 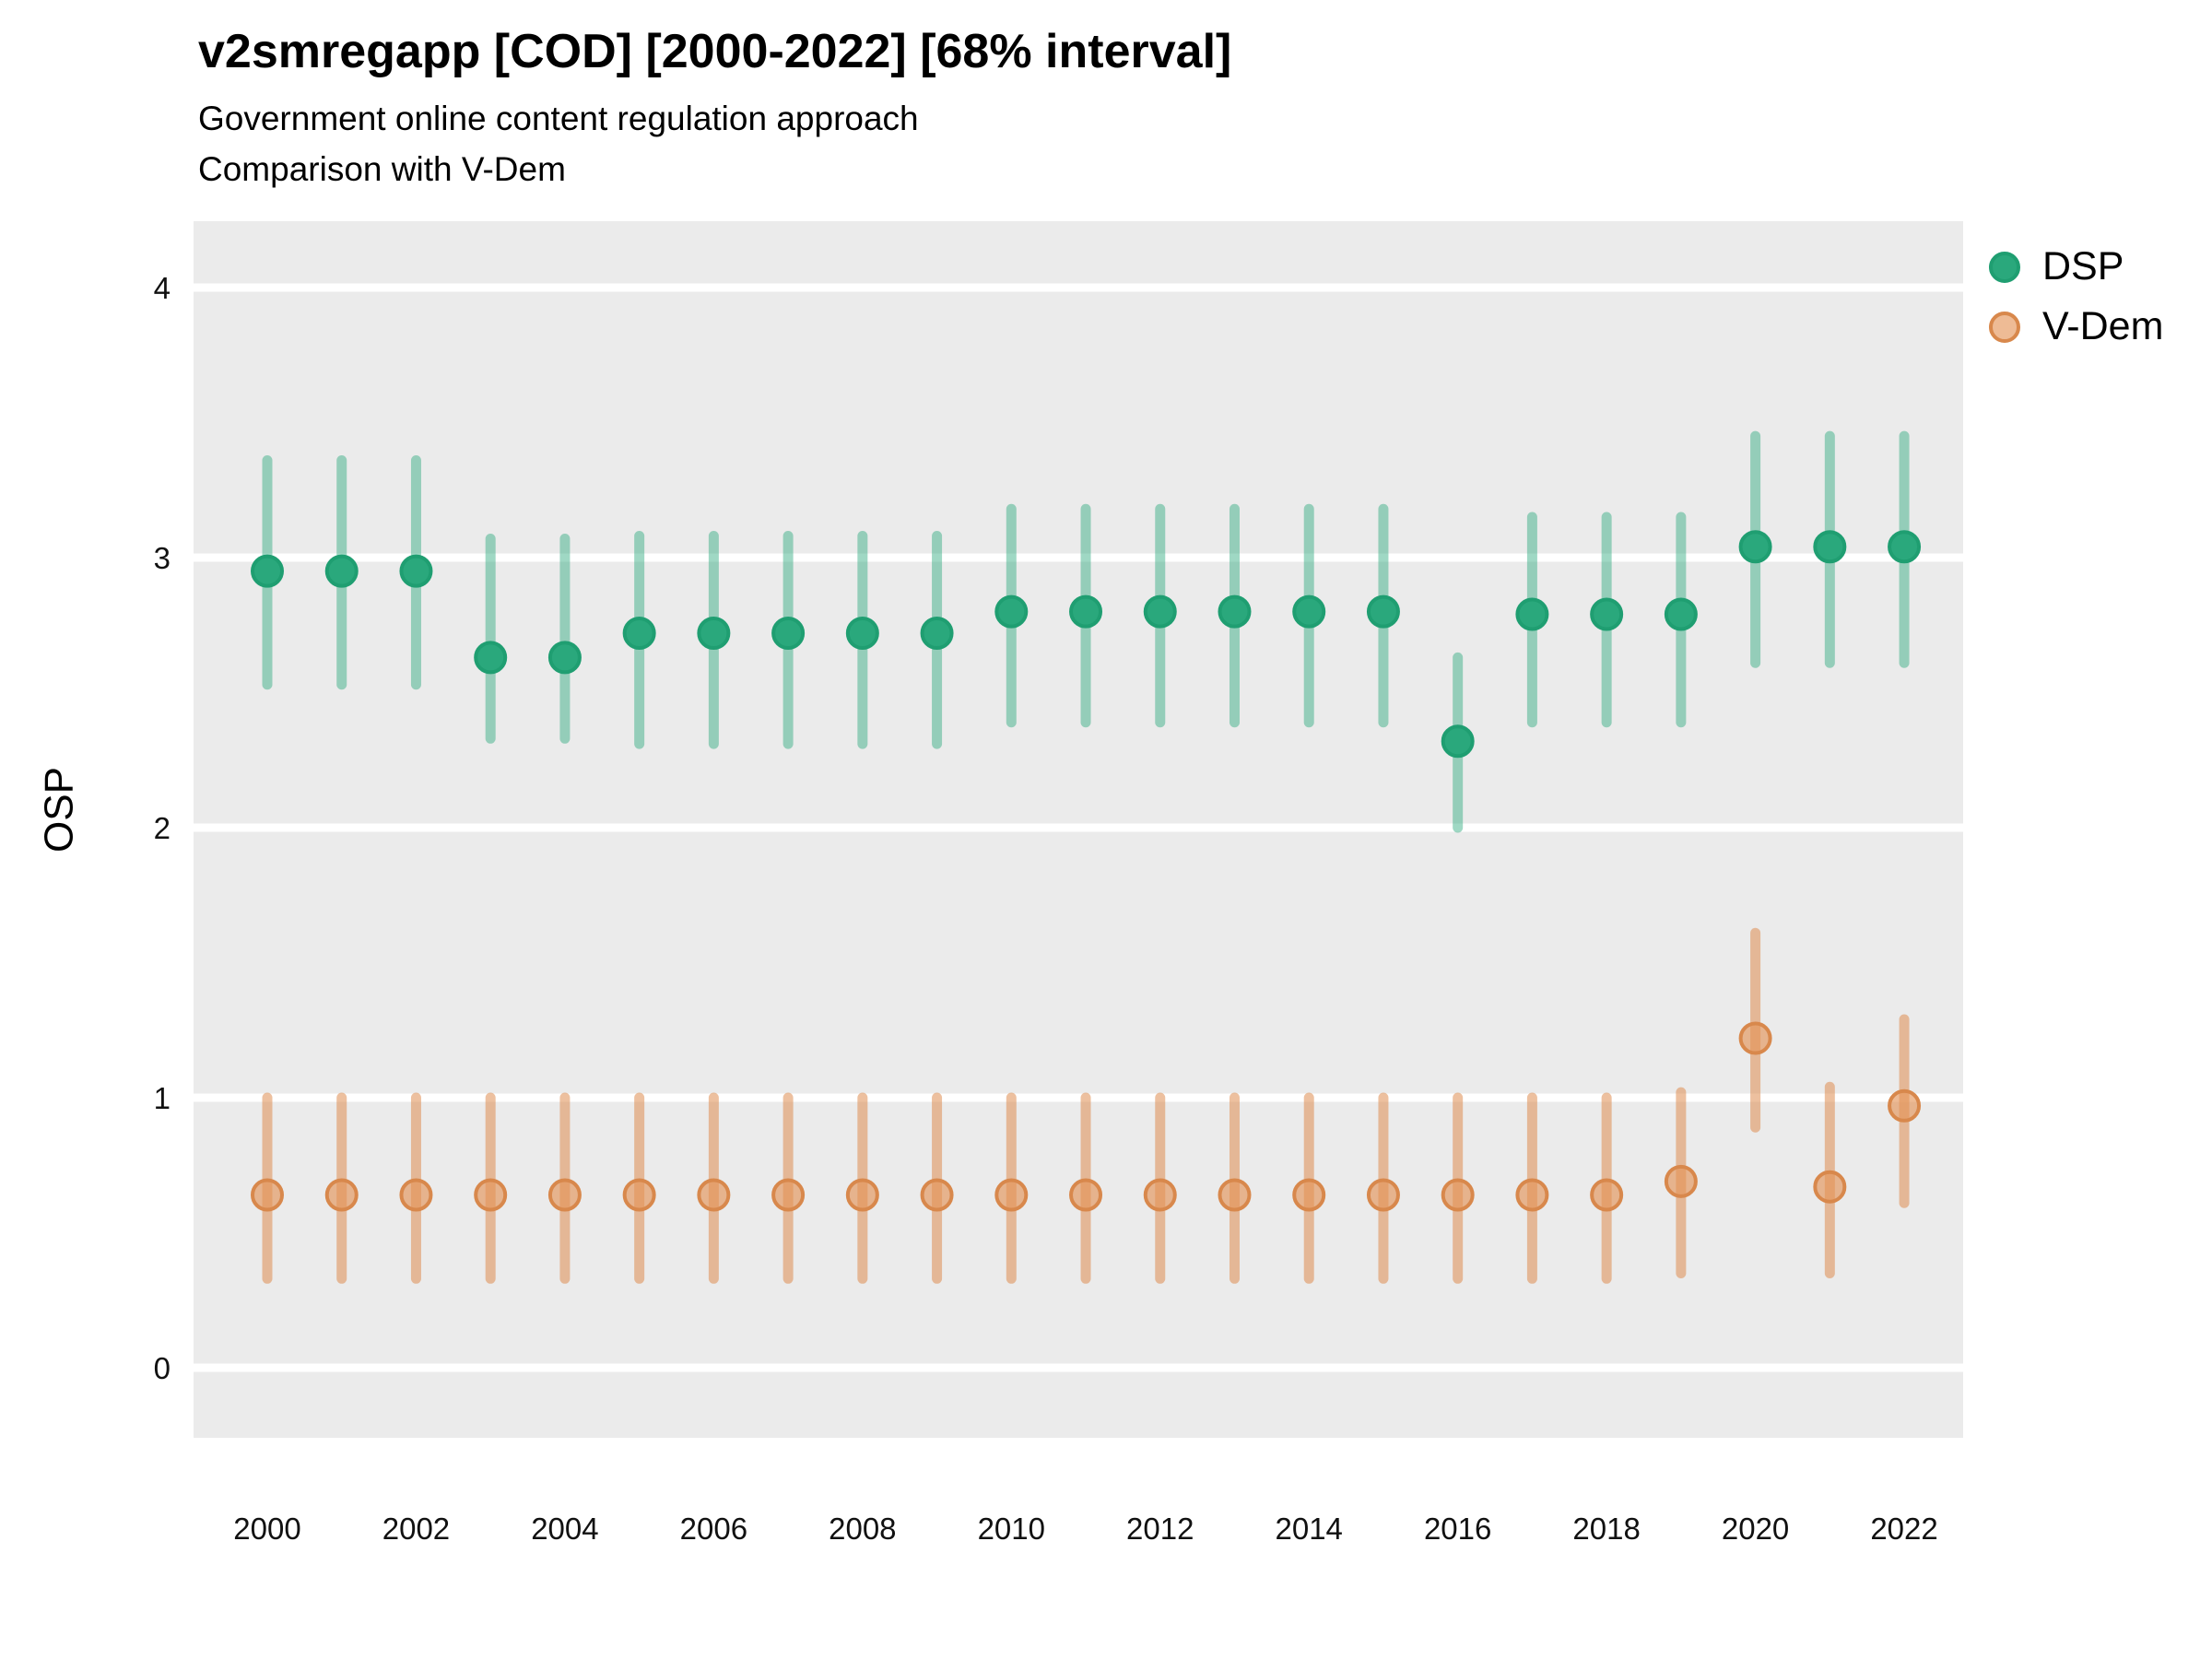 What do you see at coordinates (2083, 266) in the screenshot?
I see `dsp-legend-label: DSP` at bounding box center [2083, 266].